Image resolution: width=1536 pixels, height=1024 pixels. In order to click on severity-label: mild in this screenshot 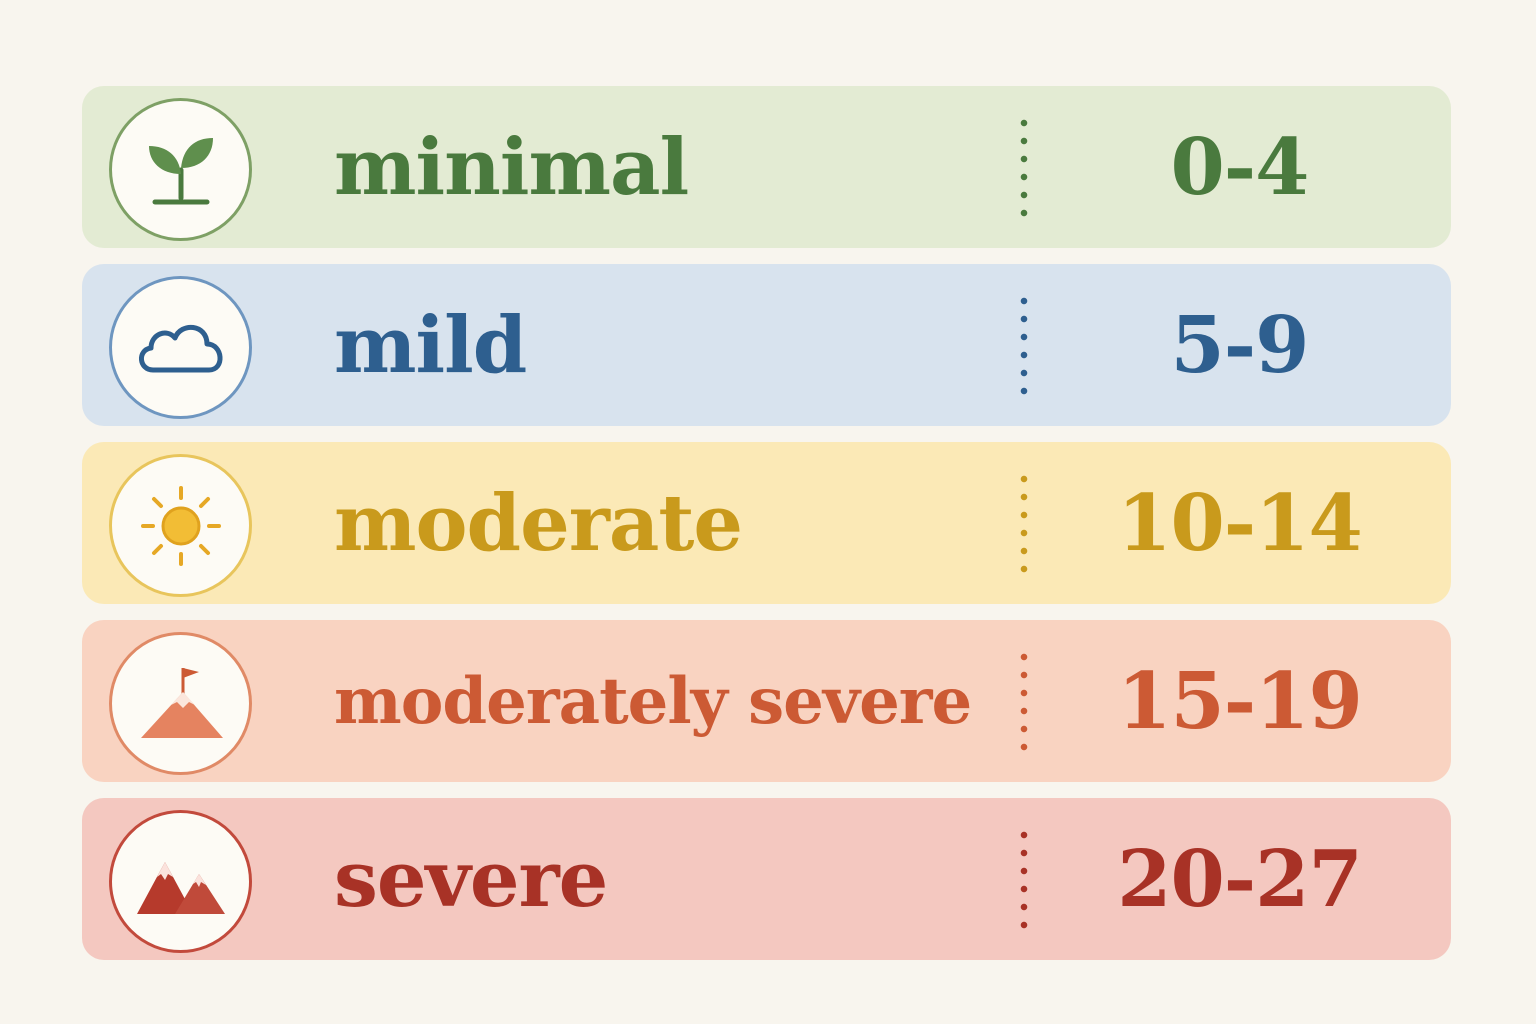, I will do `click(430, 345)`.